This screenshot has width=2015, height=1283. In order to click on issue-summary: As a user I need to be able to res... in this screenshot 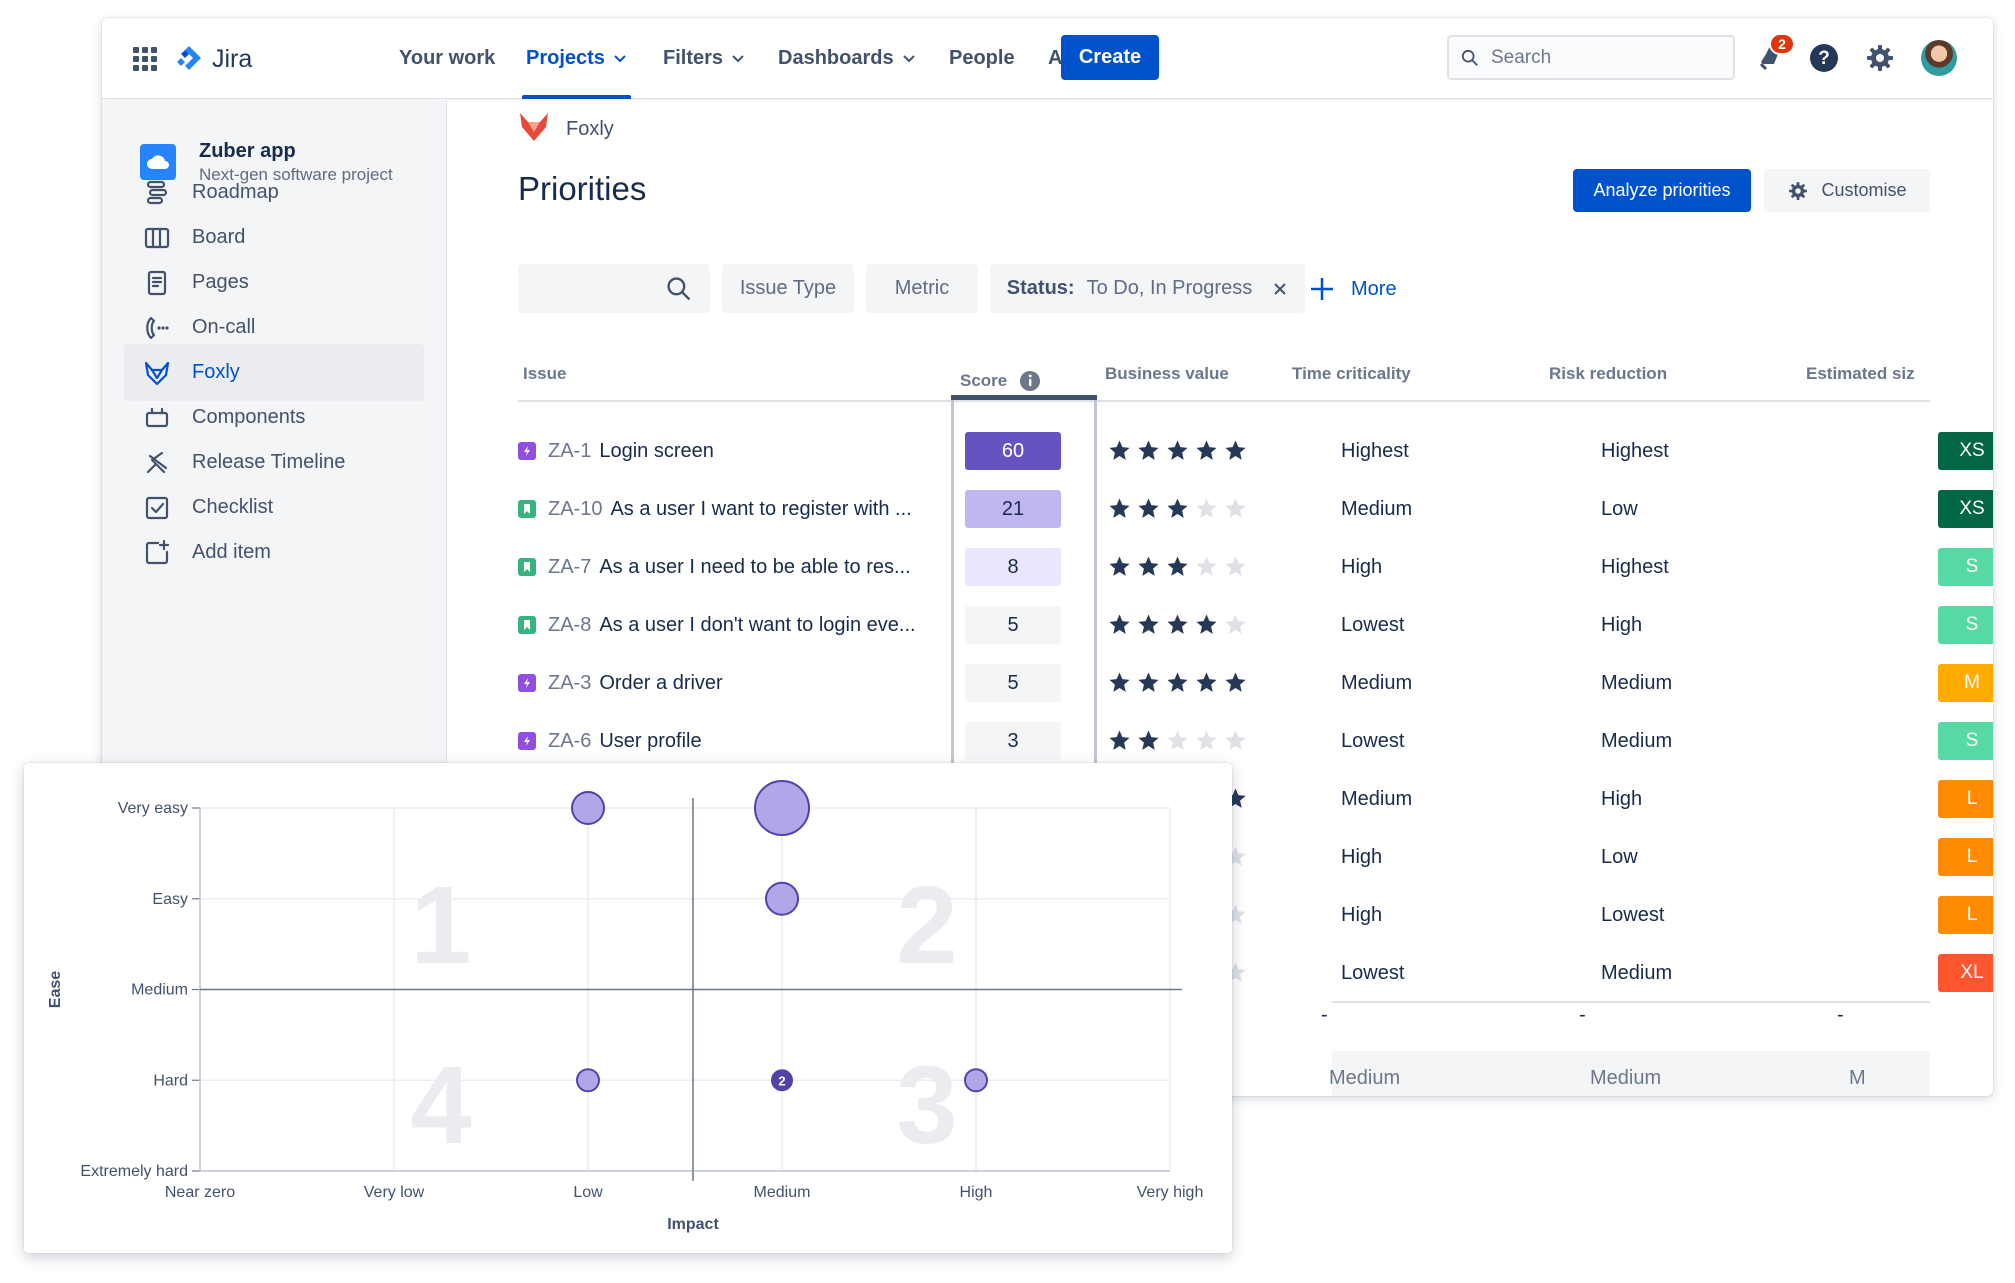, I will do `click(755, 566)`.